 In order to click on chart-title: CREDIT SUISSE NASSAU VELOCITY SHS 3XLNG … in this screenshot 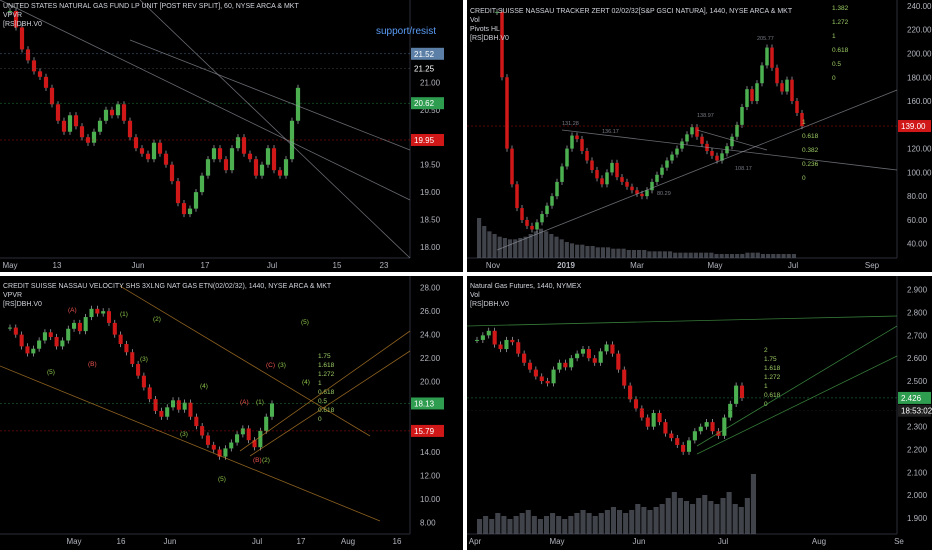, I will do `click(167, 286)`.